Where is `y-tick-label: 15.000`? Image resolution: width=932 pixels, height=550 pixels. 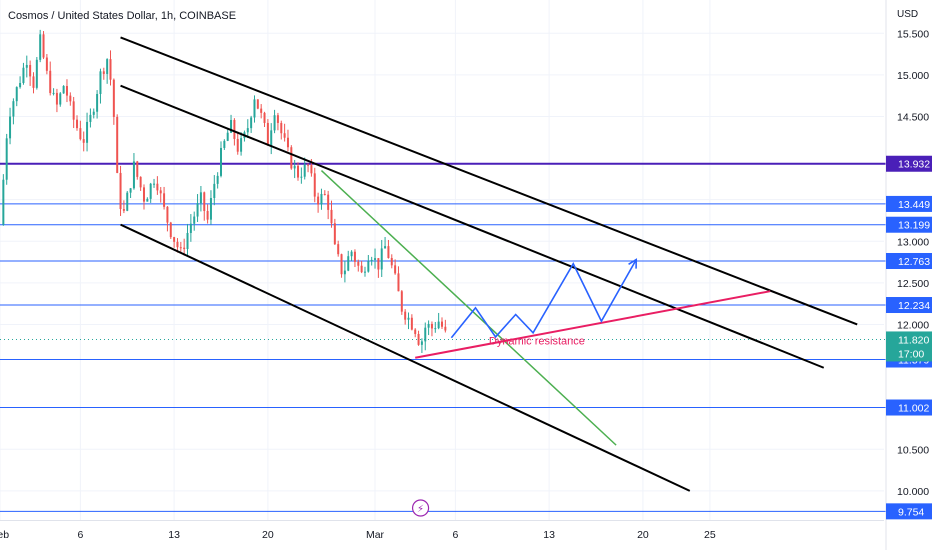
y-tick-label: 15.000 is located at coordinates (913, 76).